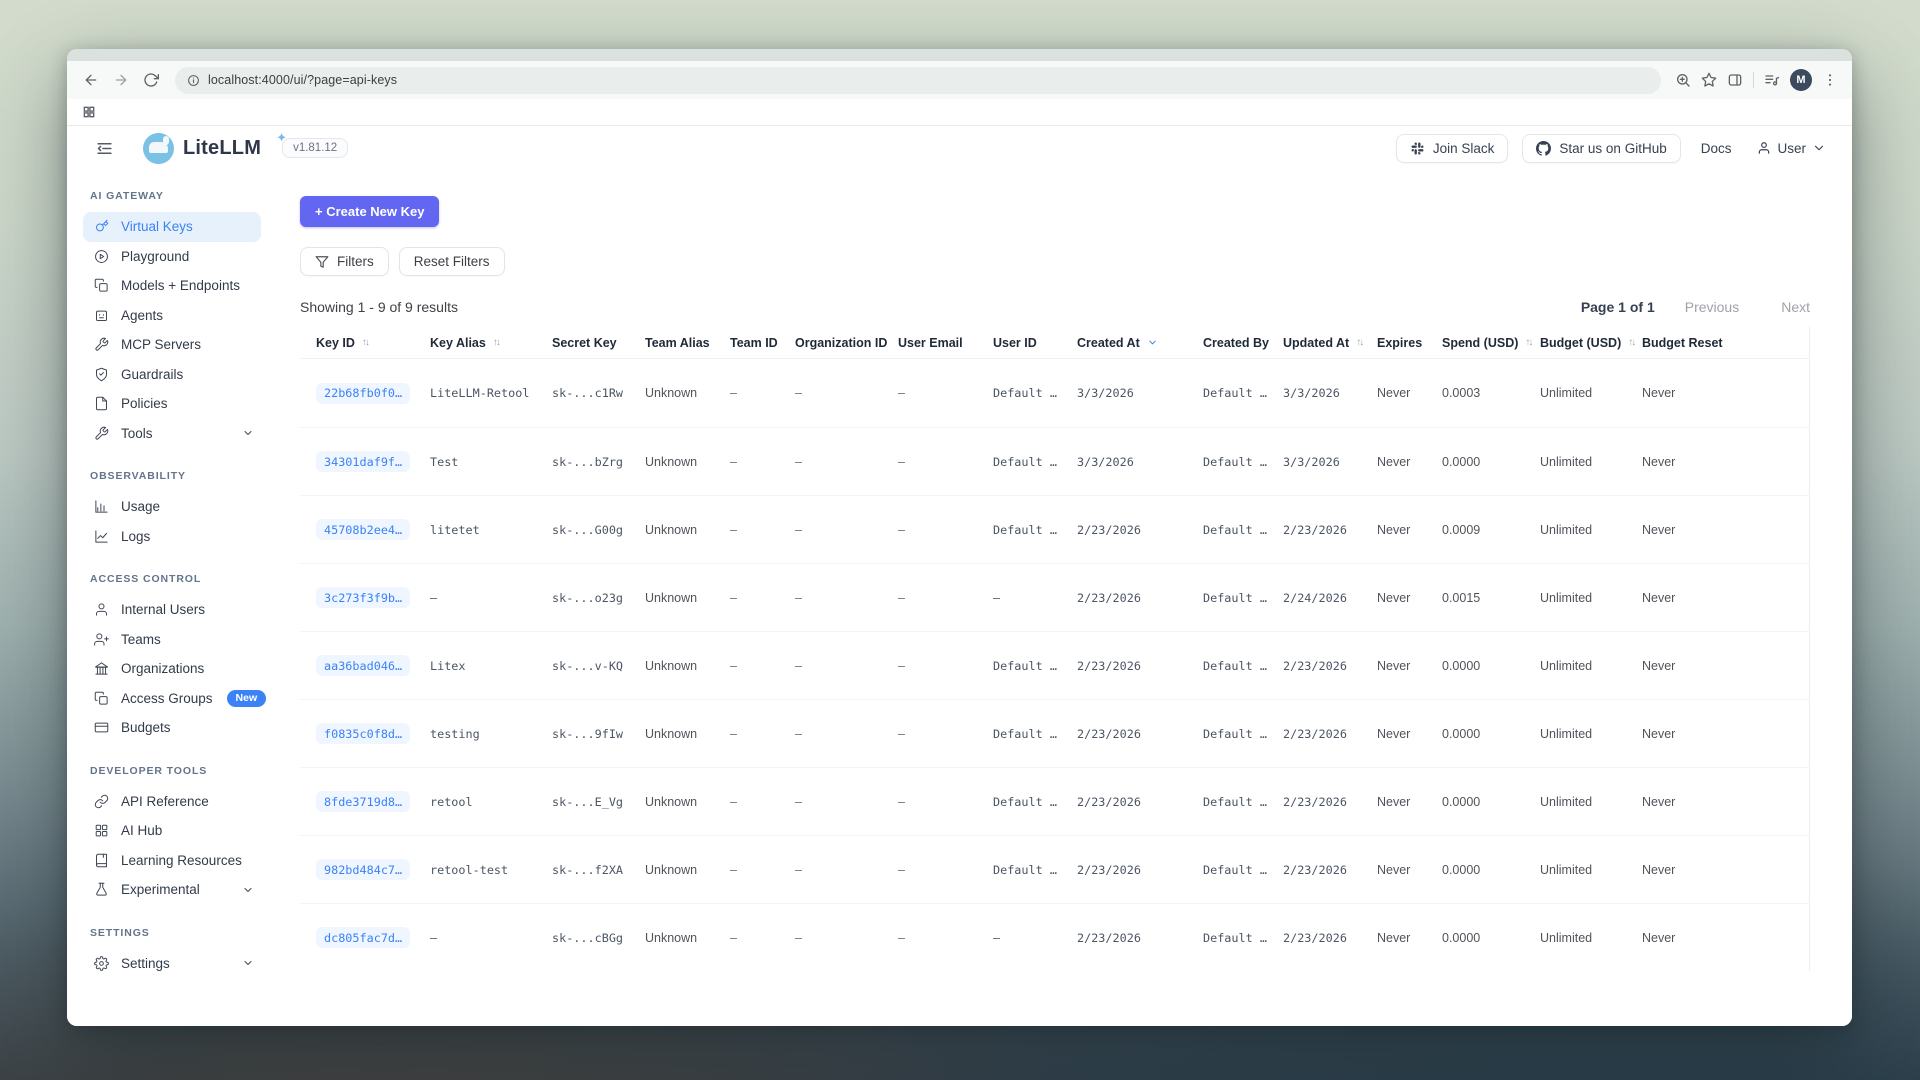  I want to click on forward-icon, so click(121, 80).